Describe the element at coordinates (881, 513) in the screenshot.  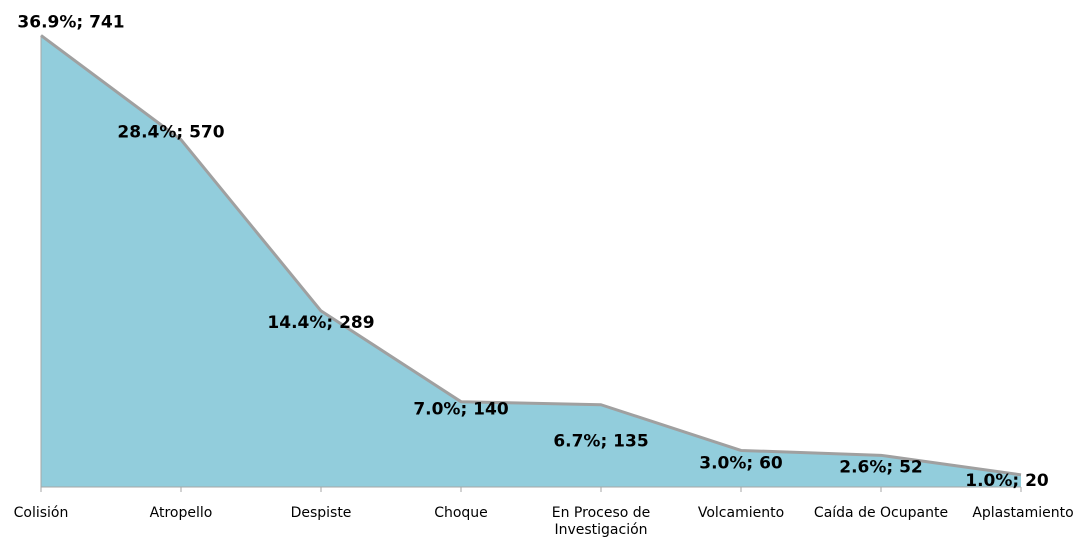
I see `x-tick-label: Caída de Ocupante` at that location.